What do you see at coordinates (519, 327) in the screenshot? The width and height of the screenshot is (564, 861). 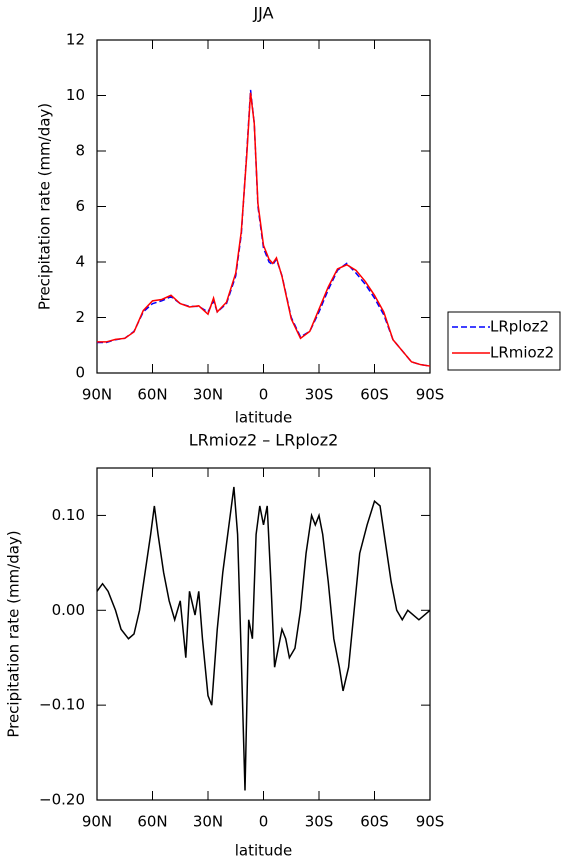 I see `legend-label: LRploz2` at bounding box center [519, 327].